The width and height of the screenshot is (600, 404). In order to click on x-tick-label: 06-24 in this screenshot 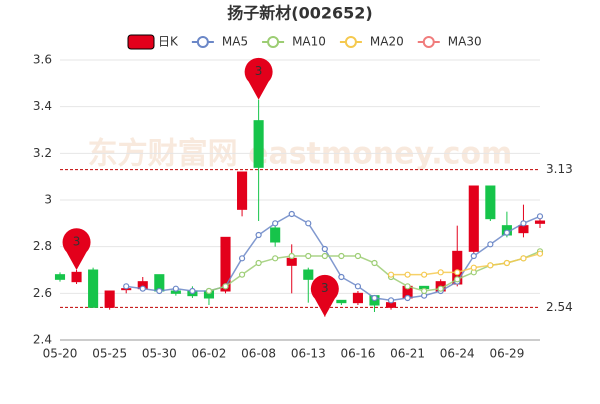, I will do `click(457, 354)`.